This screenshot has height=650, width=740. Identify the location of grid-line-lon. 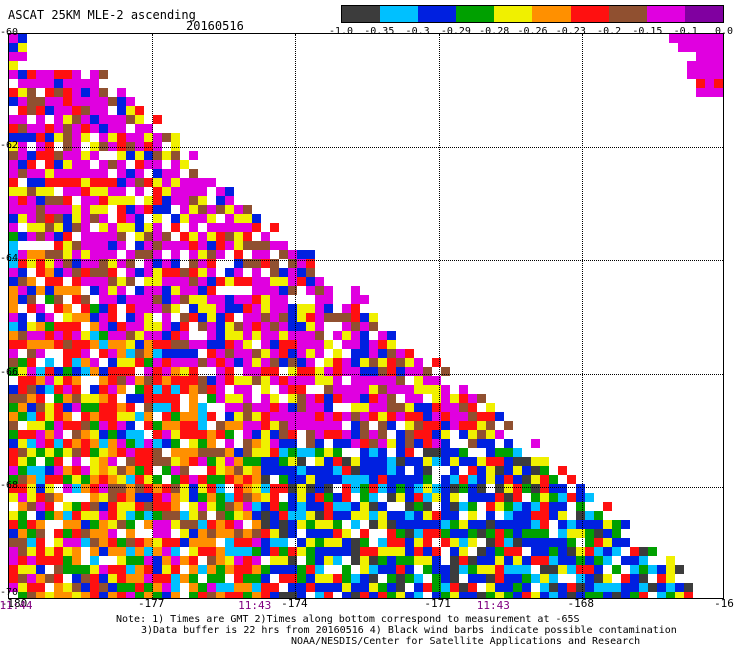
(582, 316).